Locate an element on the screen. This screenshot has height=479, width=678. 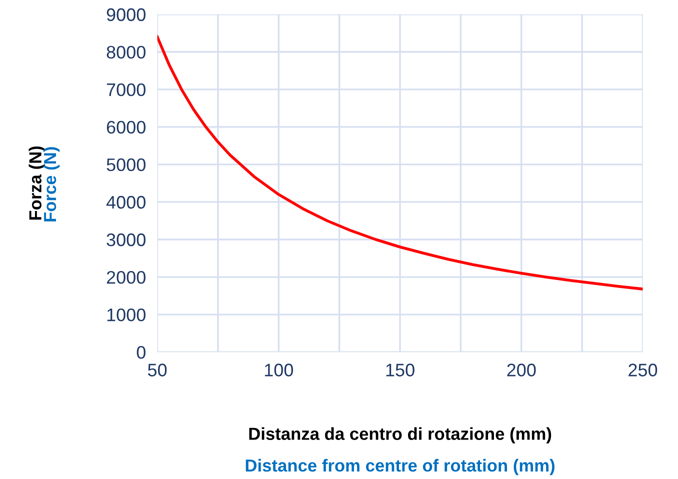
text: Force (N) is located at coordinates (51, 184).